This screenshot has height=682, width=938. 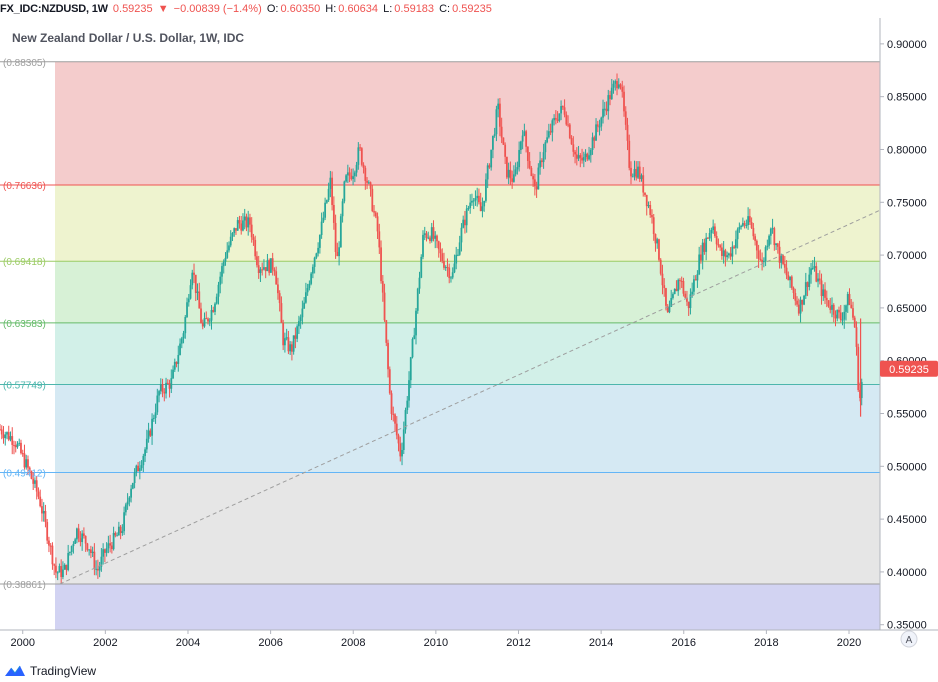 What do you see at coordinates (50, 671) in the screenshot?
I see `tradingview-watermark: TradingView` at bounding box center [50, 671].